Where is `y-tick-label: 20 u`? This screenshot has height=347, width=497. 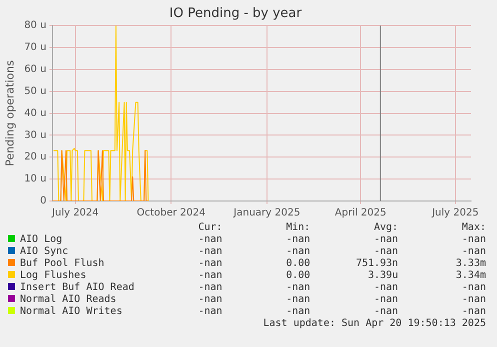
y-tick-label: 20 u is located at coordinates (35, 157).